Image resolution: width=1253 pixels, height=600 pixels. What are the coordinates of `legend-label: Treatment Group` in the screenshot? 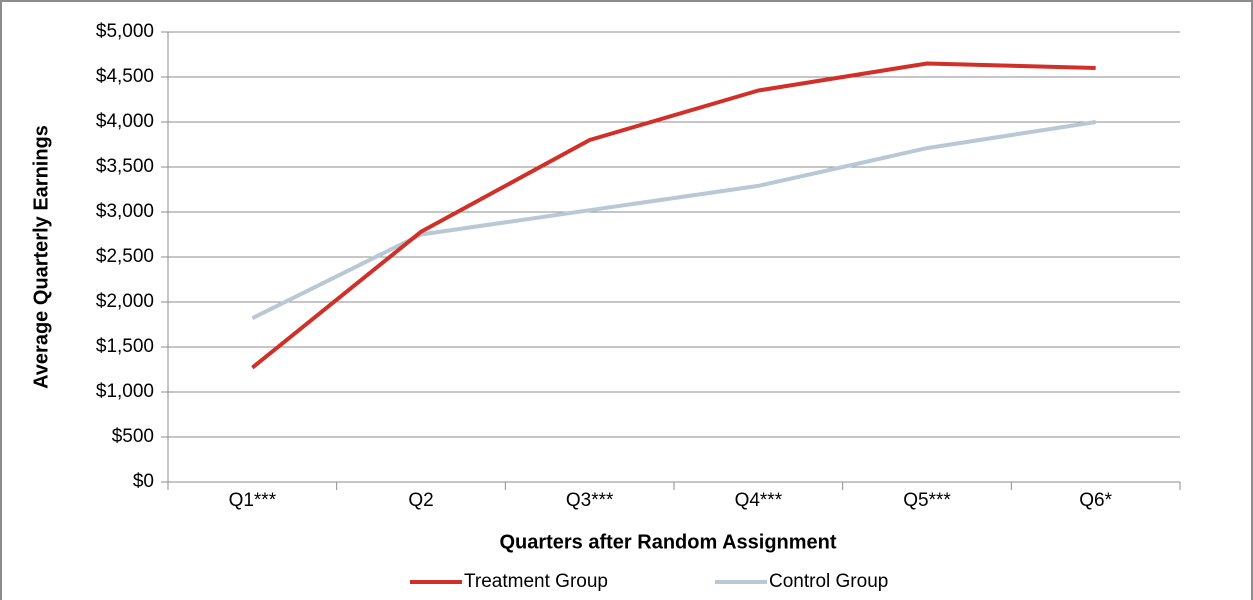 It's located at (536, 581).